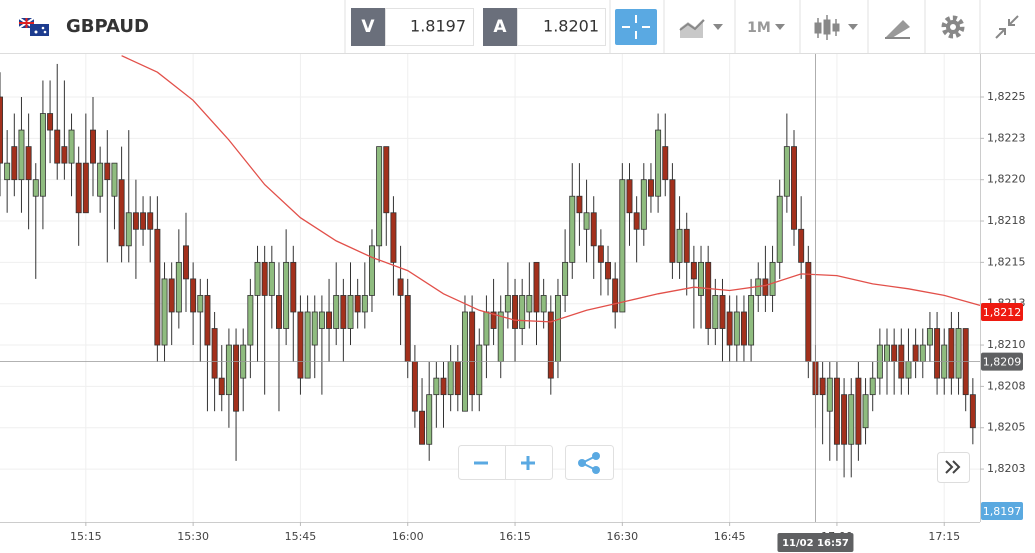 The image size is (1035, 553). I want to click on ask-label: A, so click(500, 27).